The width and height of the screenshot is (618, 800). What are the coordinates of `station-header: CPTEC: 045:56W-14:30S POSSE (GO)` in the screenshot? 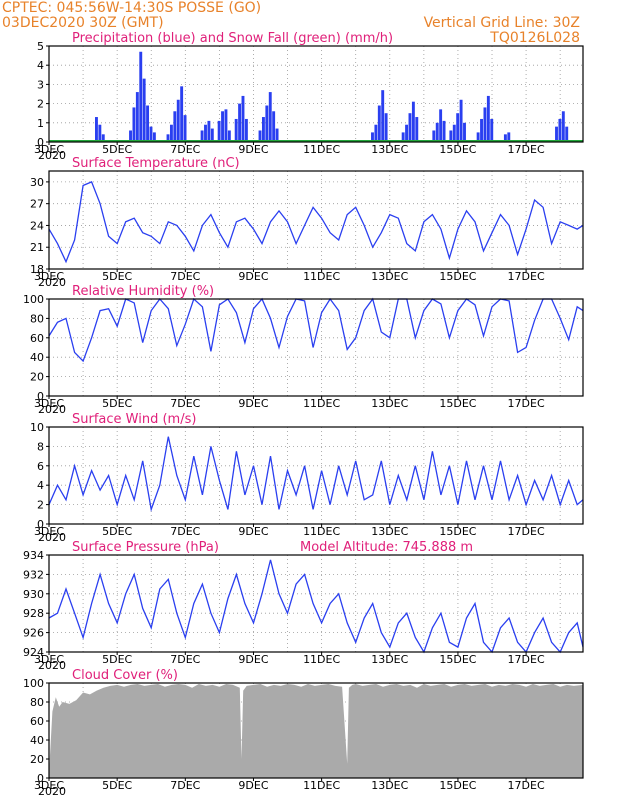 It's located at (131, 8).